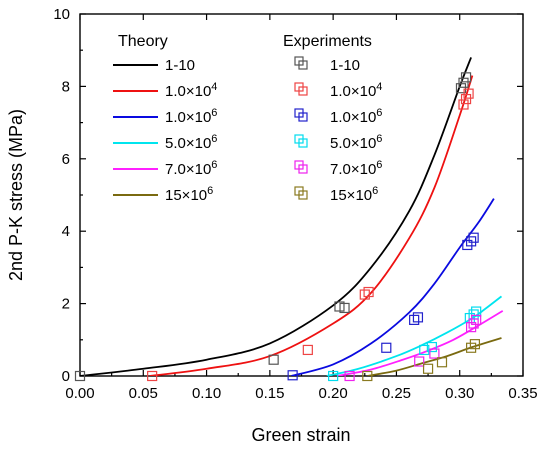 This screenshot has width=550, height=449. I want to click on y-tick-label: 2, so click(66, 304).